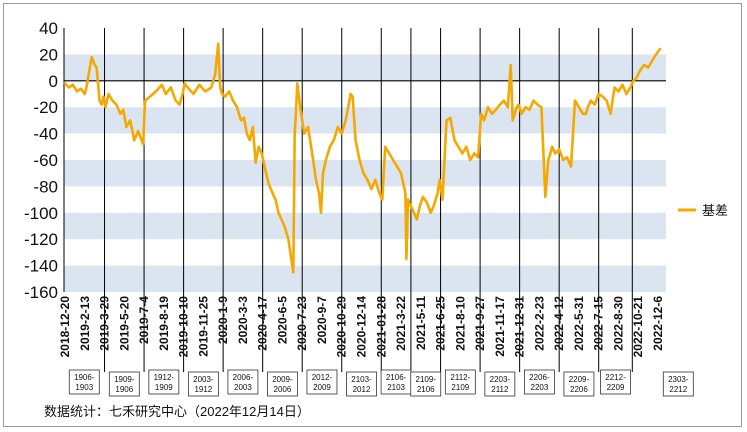 This screenshot has height=432, width=747. What do you see at coordinates (144, 320) in the screenshot?
I see `x-tick-label: 2019-7-4` at bounding box center [144, 320].